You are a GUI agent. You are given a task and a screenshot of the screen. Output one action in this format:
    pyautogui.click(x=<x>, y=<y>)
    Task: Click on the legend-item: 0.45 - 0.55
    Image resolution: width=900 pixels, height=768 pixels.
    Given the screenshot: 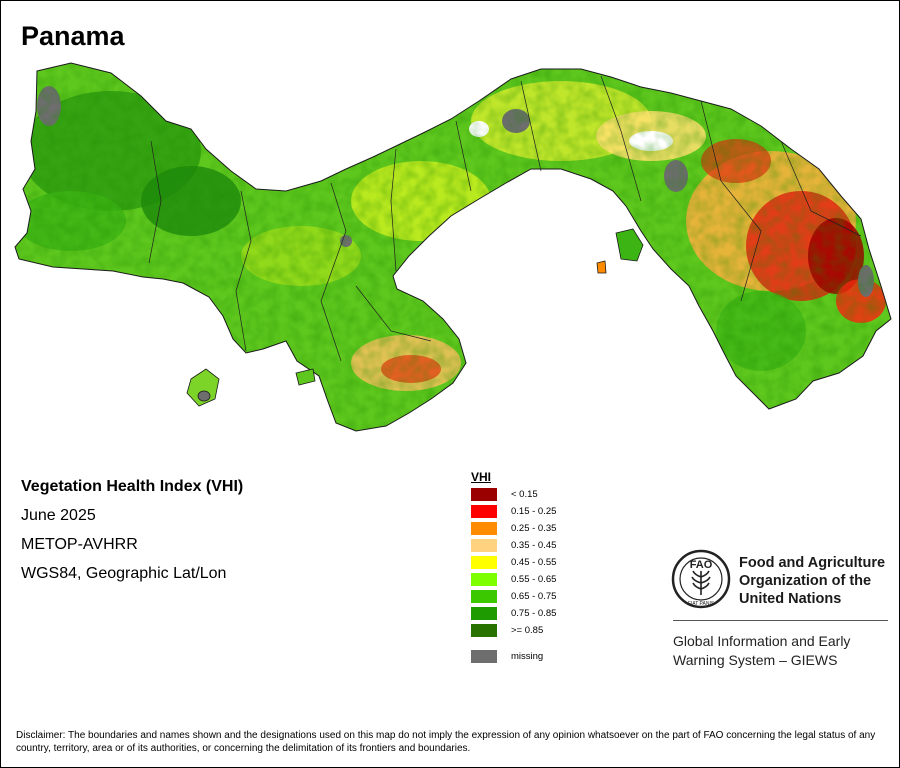 What is the action you would take?
    pyautogui.click(x=513, y=562)
    